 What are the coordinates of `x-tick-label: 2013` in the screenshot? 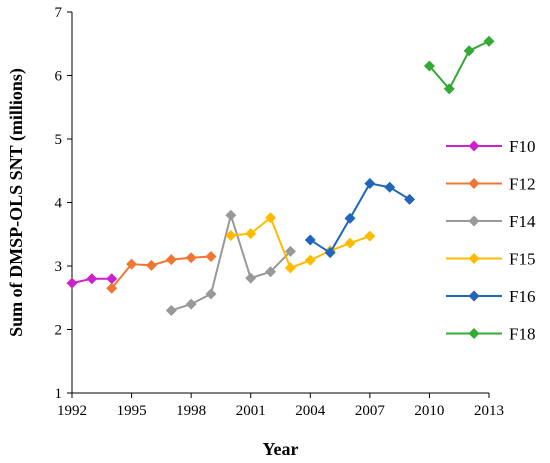 It's located at (489, 411).